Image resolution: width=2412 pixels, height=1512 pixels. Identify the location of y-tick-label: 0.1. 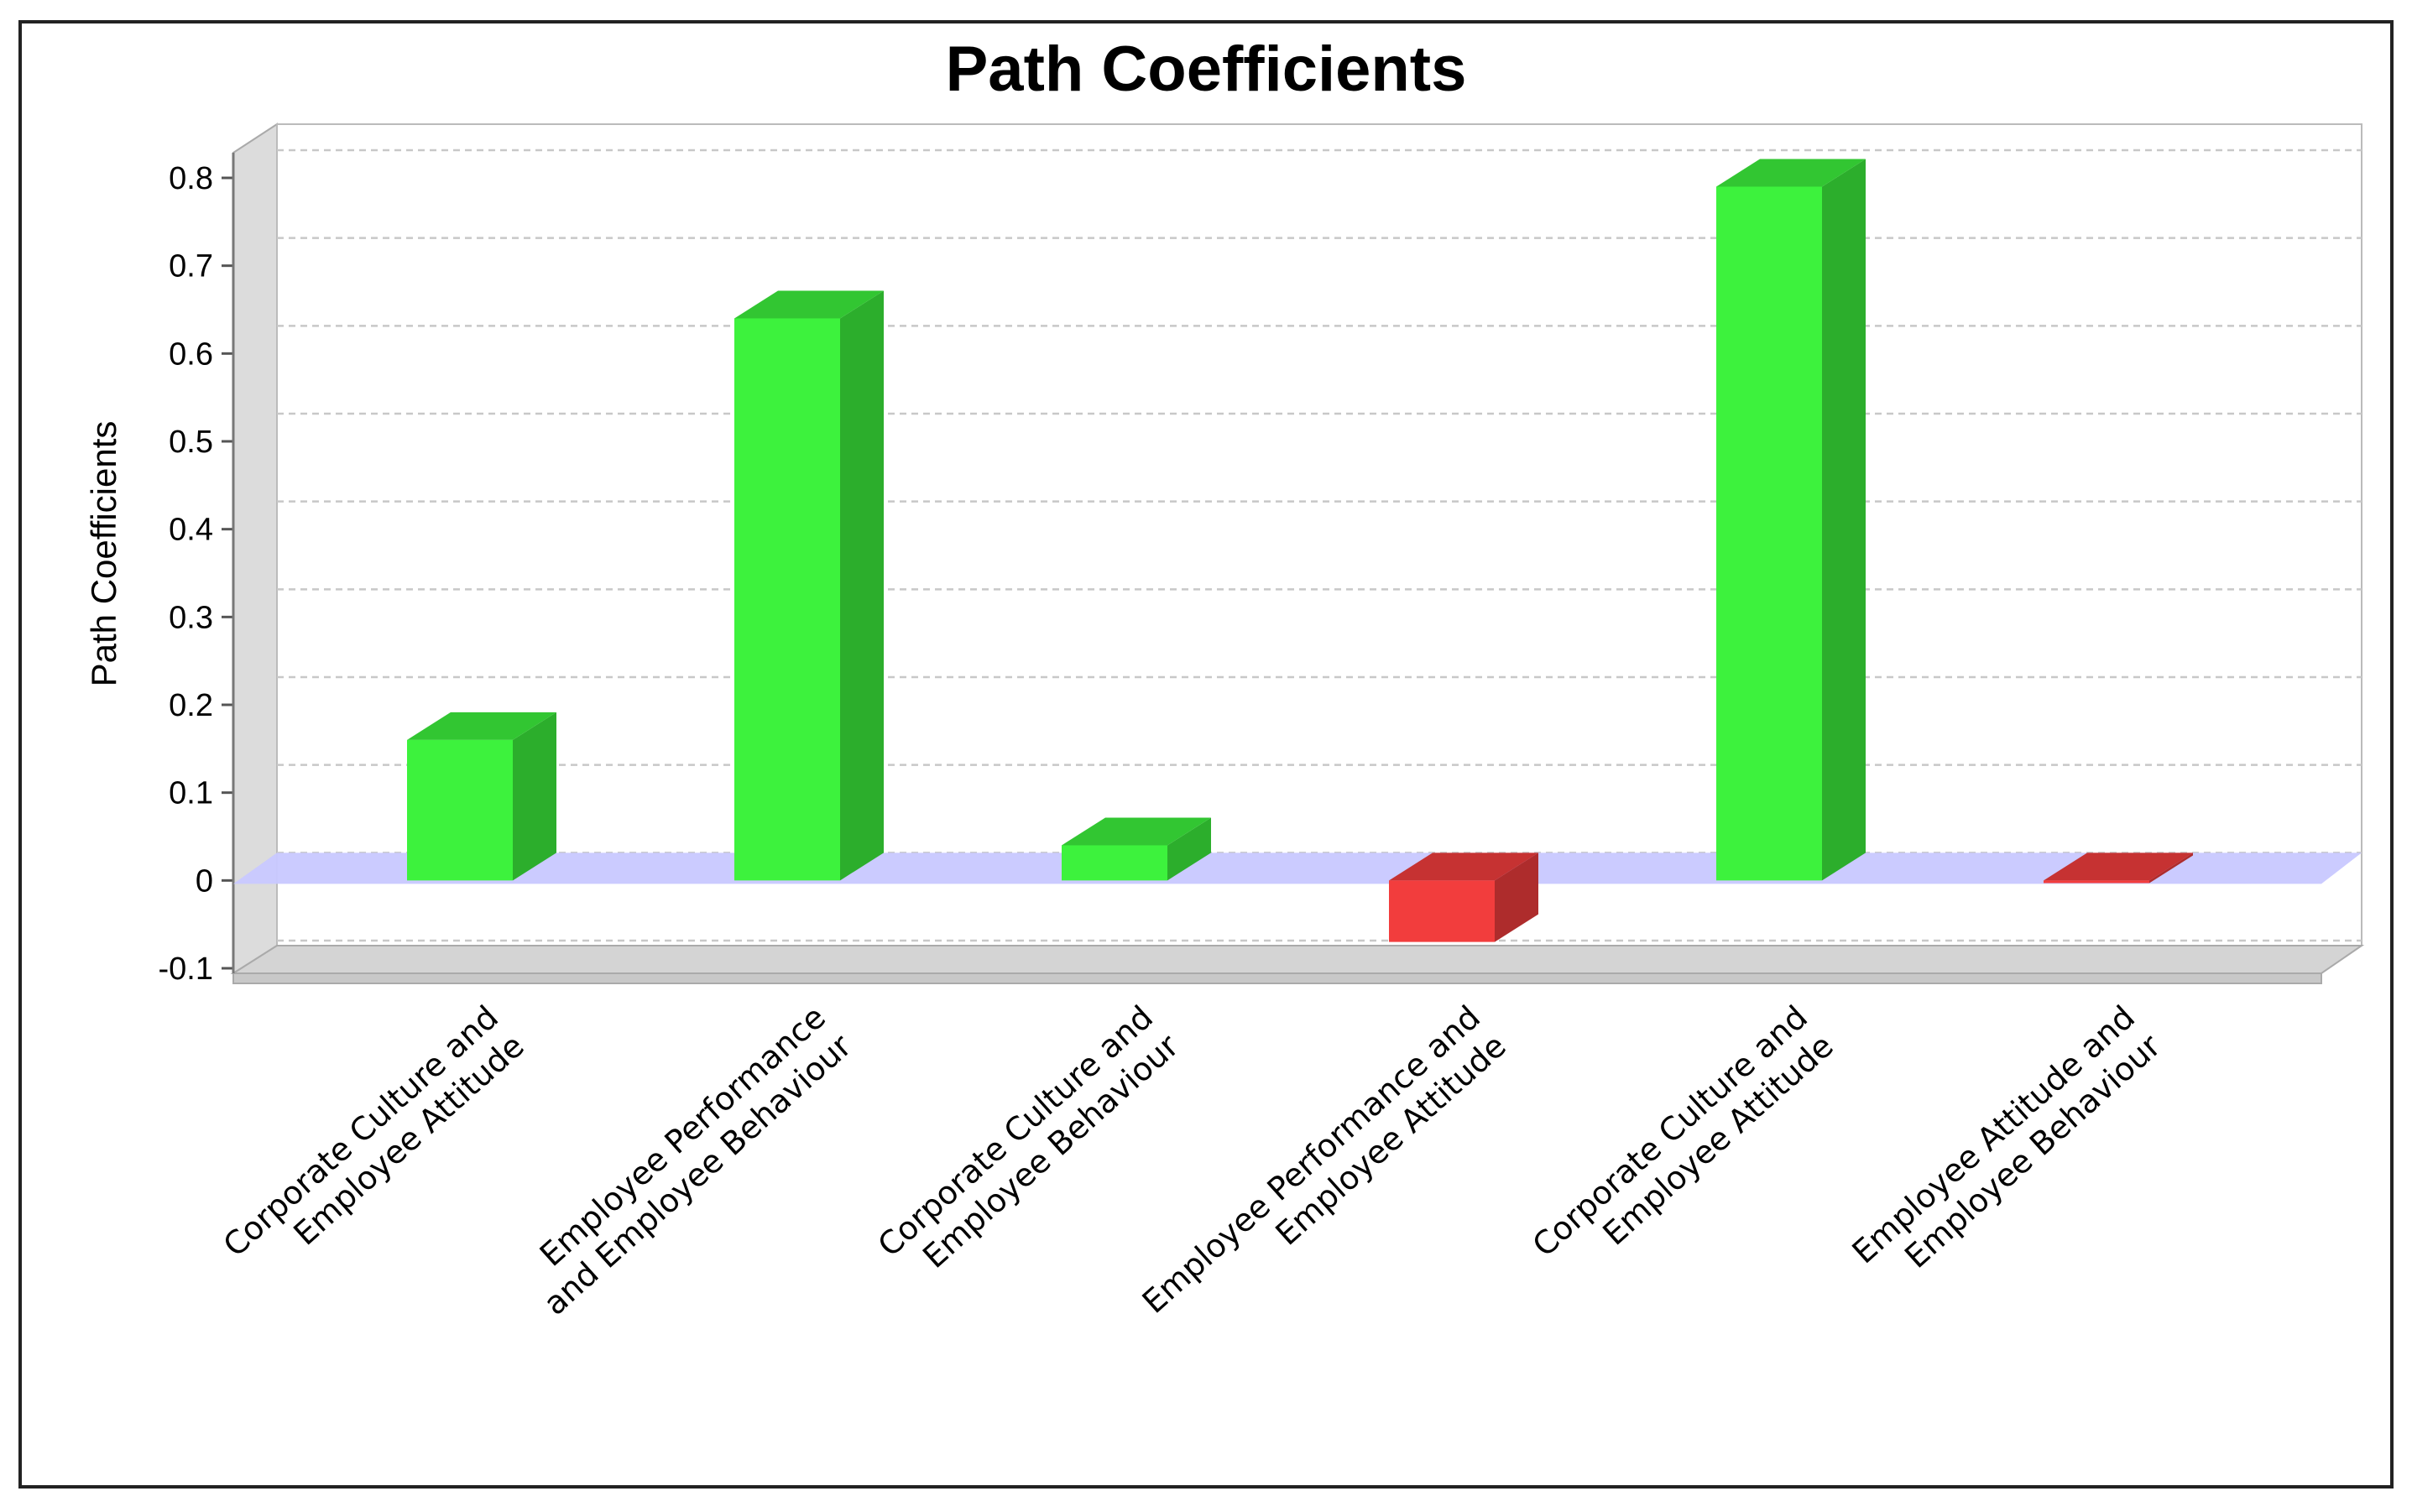
(191, 794).